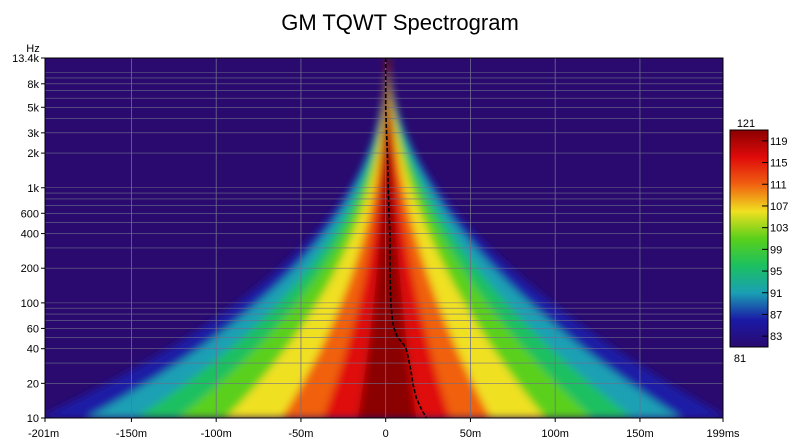  I want to click on y-tick-label: 400, so click(30, 235).